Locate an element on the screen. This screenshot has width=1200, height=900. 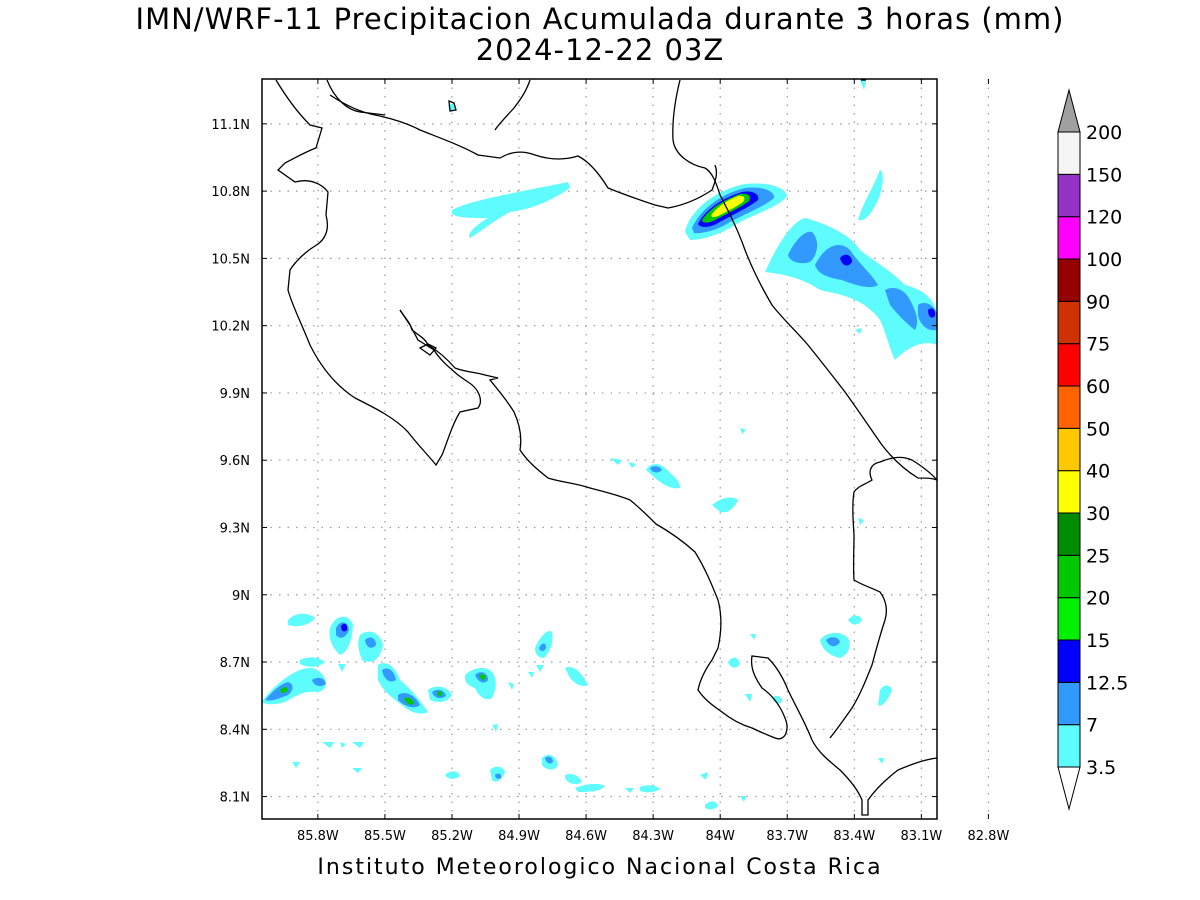
lat-tick-label: 9N is located at coordinates (241, 596).